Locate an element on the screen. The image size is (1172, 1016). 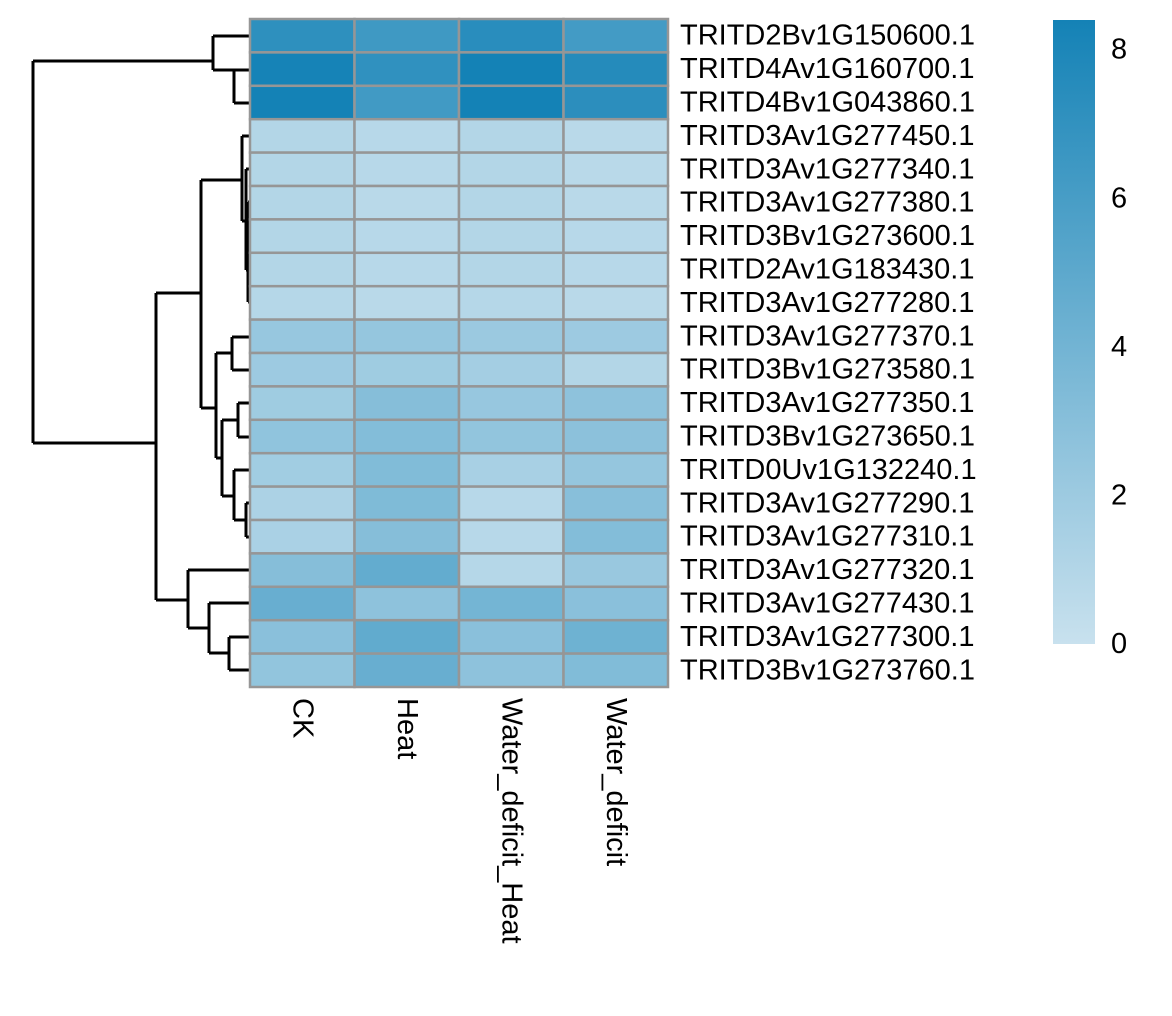
legend-tick-label: 4 is located at coordinates (1119, 347).